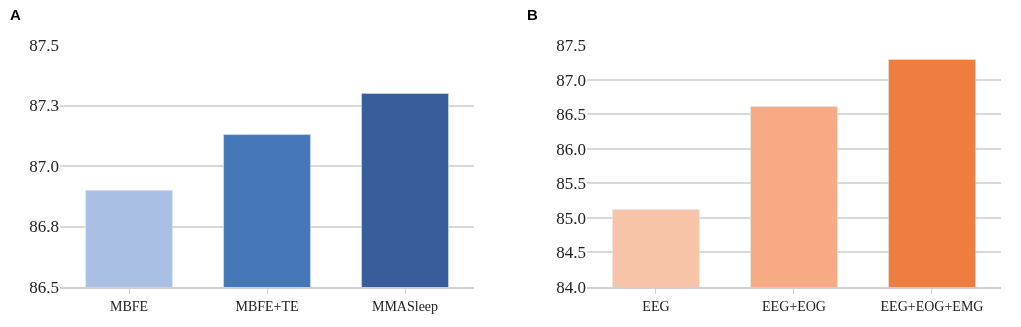 This screenshot has width=1021, height=327. I want to click on y-tick-label: 87.3, so click(44, 106).